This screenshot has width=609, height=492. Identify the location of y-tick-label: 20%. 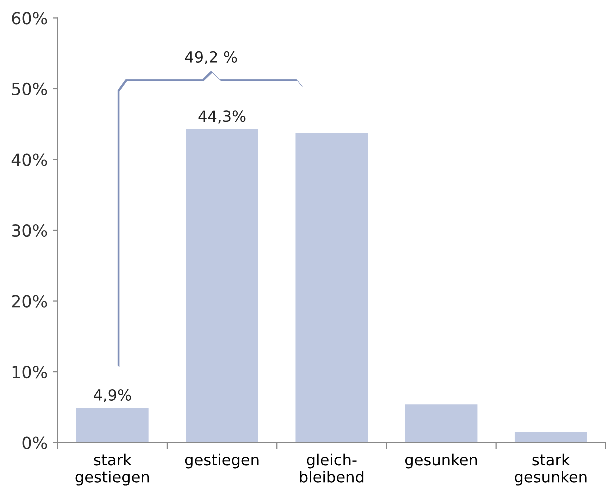
(30, 301).